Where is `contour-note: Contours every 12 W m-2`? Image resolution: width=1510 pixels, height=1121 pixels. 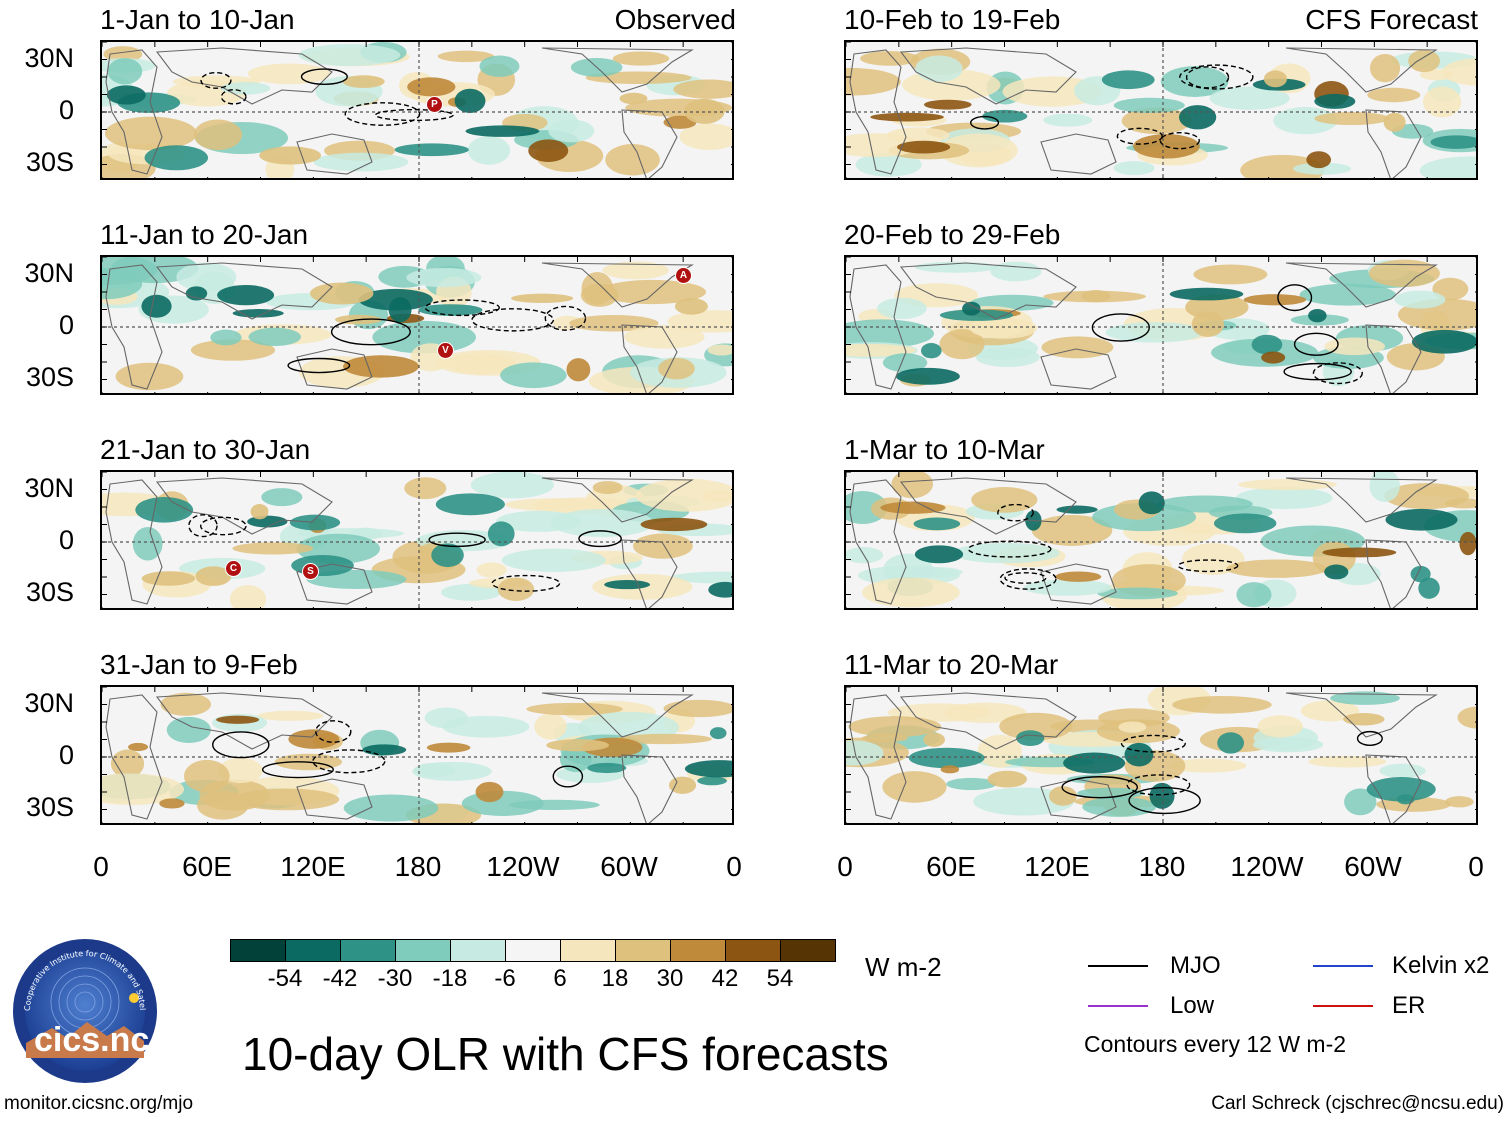 contour-note: Contours every 12 W m-2 is located at coordinates (1215, 1044).